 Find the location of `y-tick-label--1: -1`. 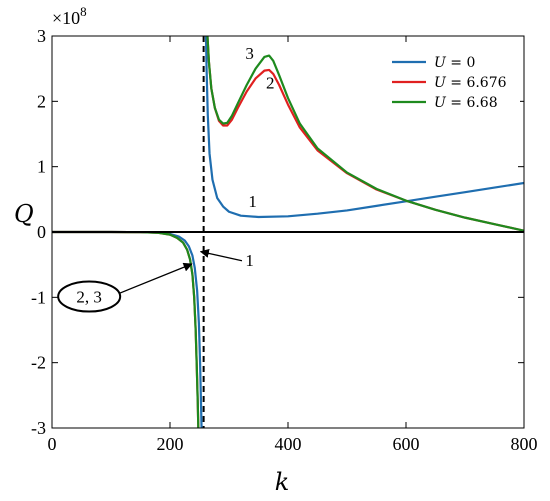

y-tick-label--1: -1 is located at coordinates (38, 297).